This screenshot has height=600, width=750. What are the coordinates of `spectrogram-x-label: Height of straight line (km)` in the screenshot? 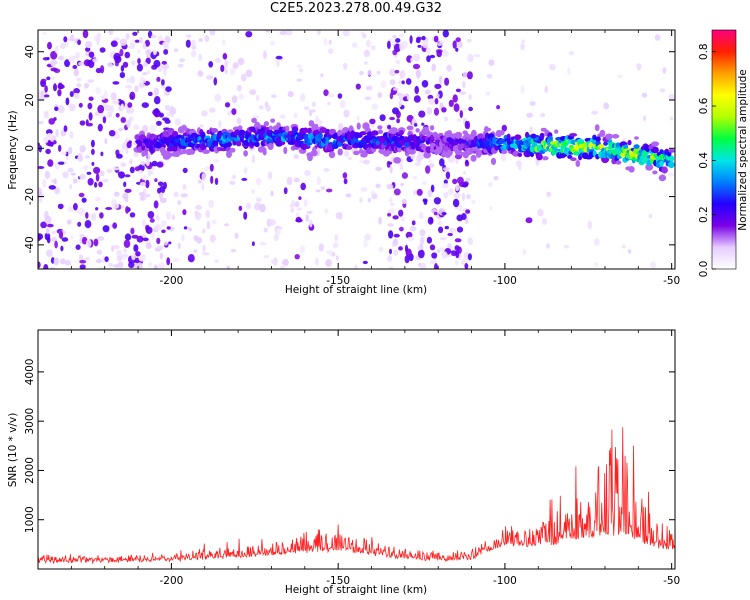 It's located at (356, 290).